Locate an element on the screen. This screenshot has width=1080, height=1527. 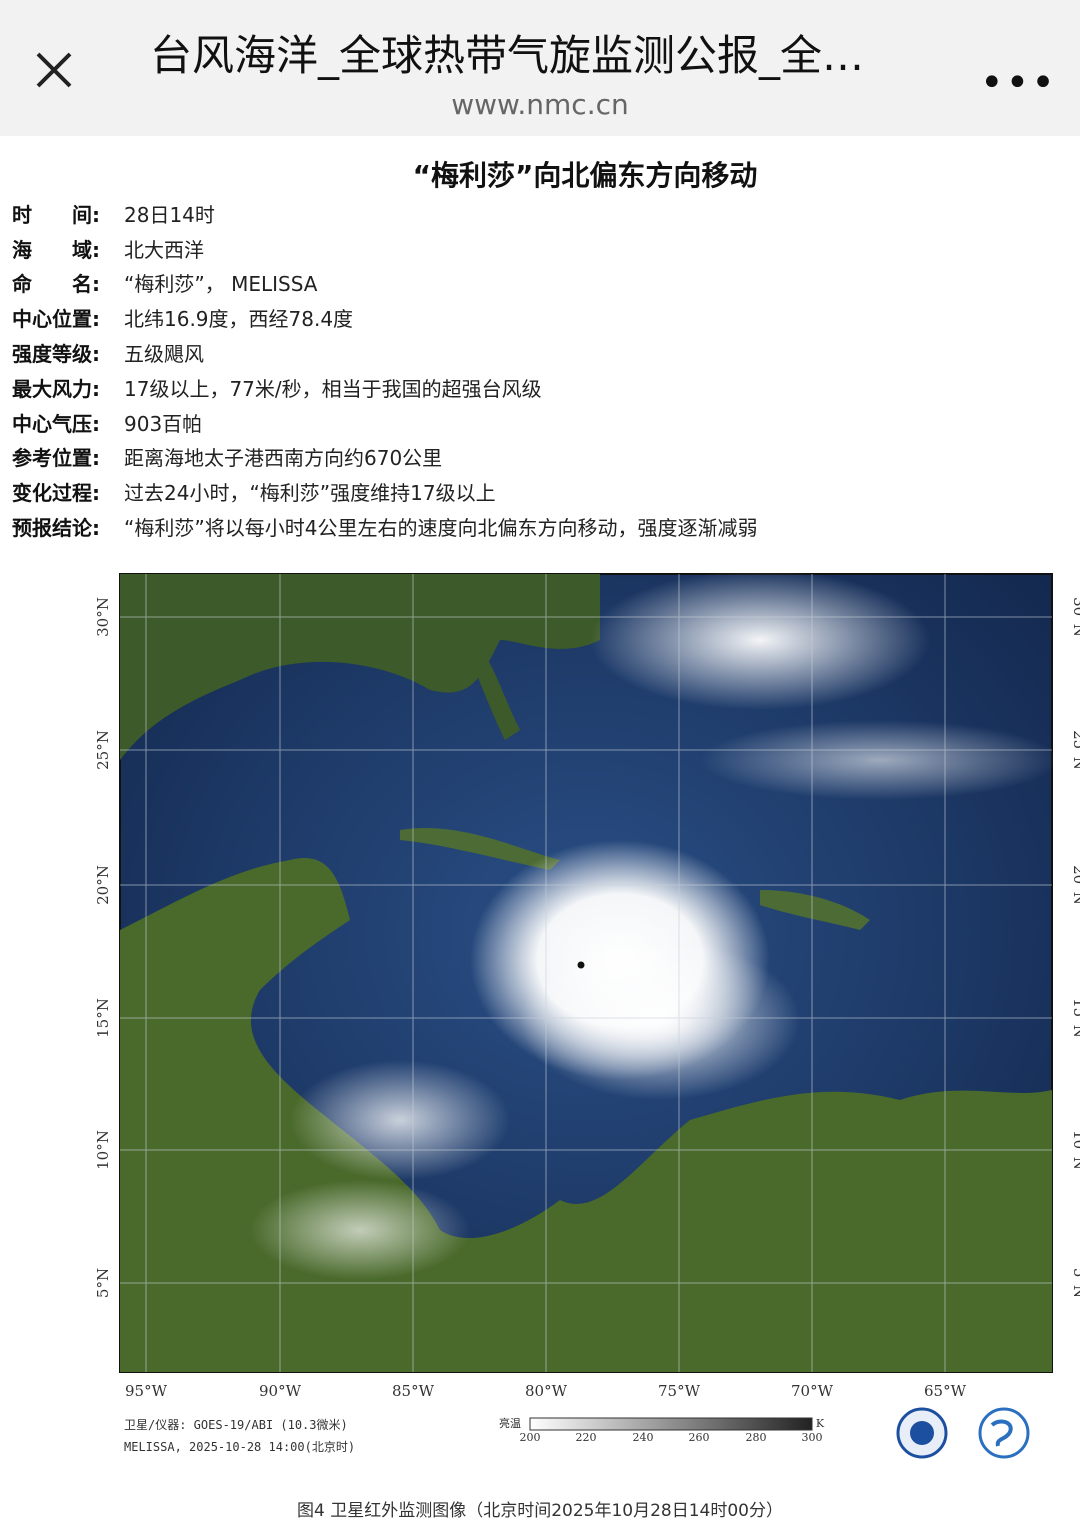
field-name: 命 名: “梅利莎”， MELISSA is located at coordinates (384, 283).